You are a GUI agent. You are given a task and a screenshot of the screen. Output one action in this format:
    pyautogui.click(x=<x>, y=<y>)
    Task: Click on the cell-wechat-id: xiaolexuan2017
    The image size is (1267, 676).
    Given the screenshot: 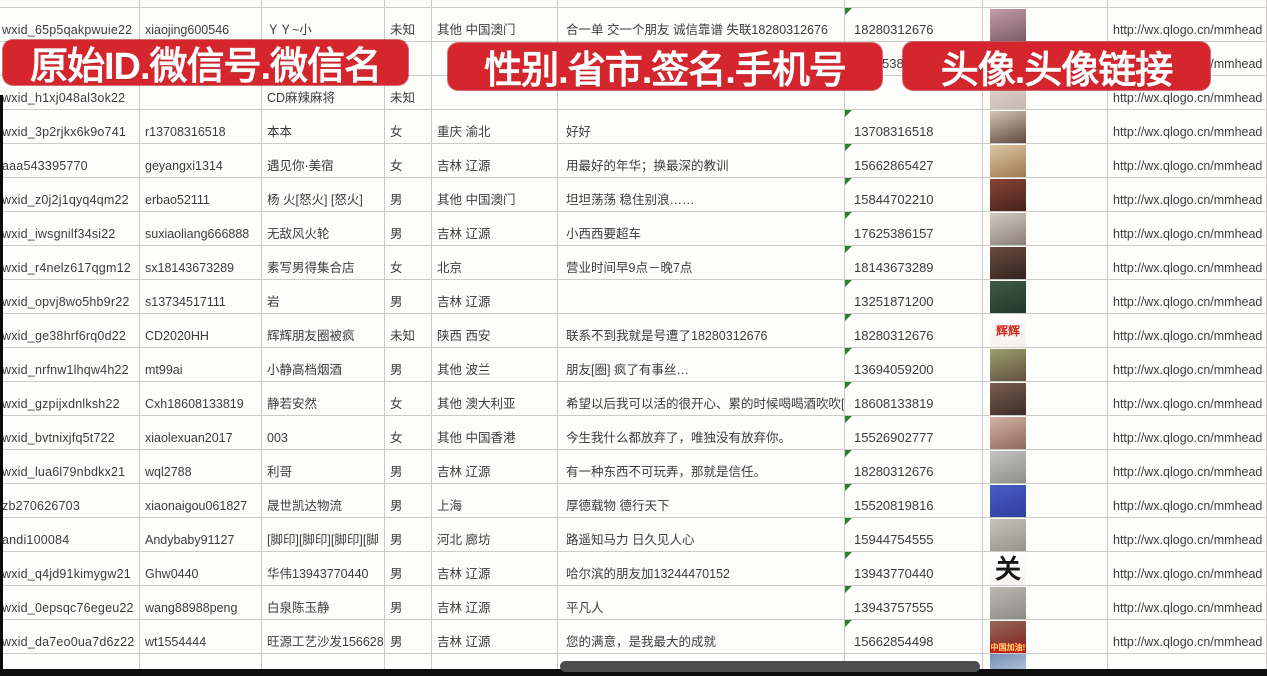 What is the action you would take?
    pyautogui.click(x=201, y=433)
    